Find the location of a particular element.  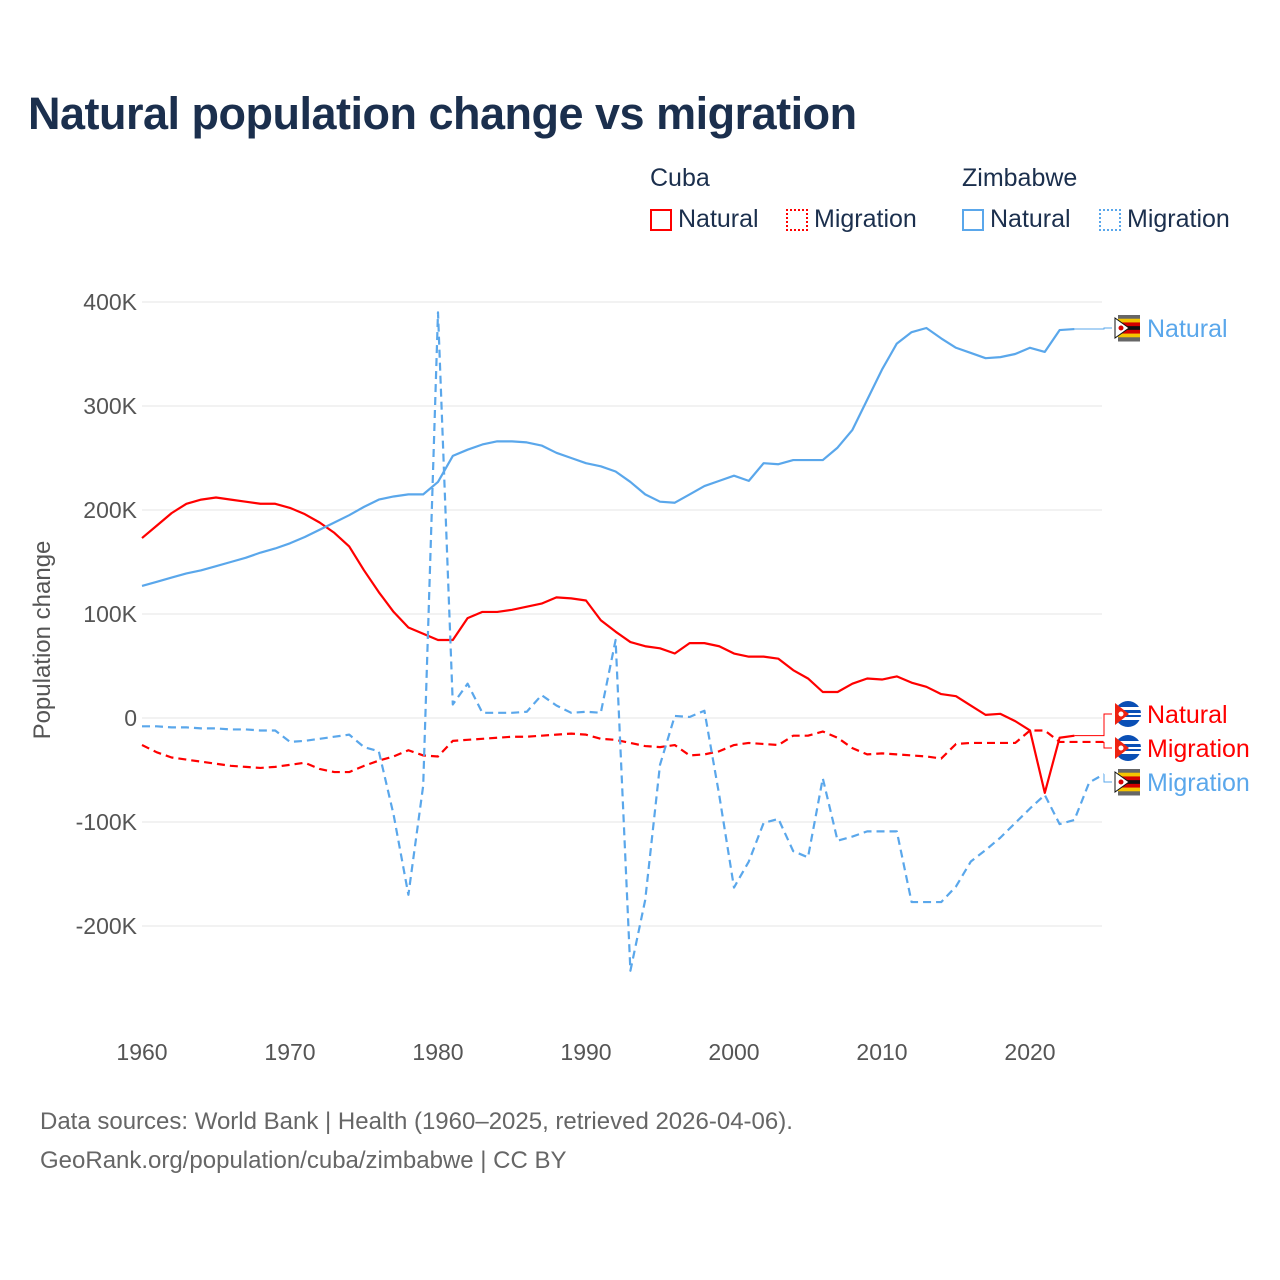

x-tick-label: 1970 is located at coordinates (289, 1052).